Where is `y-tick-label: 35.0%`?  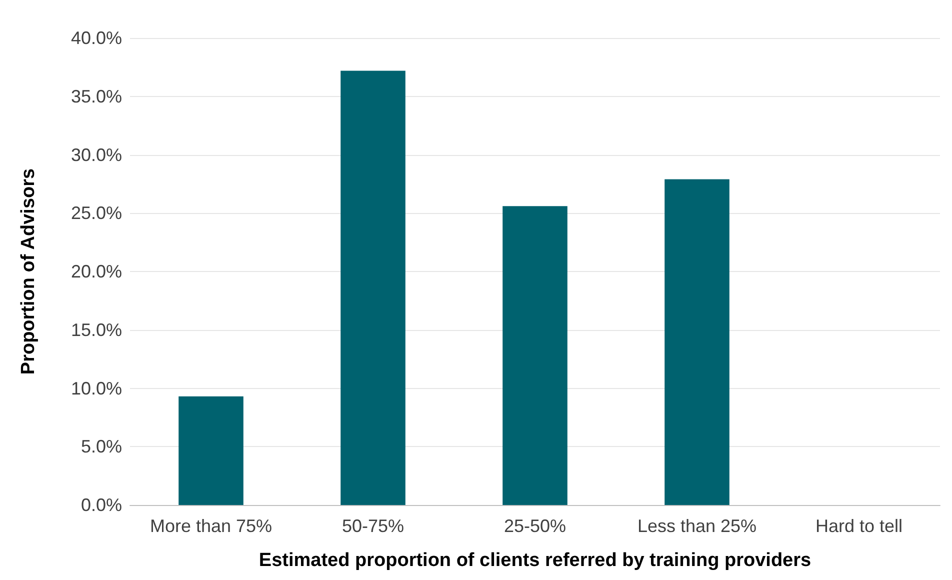 y-tick-label: 35.0% is located at coordinates (96, 96).